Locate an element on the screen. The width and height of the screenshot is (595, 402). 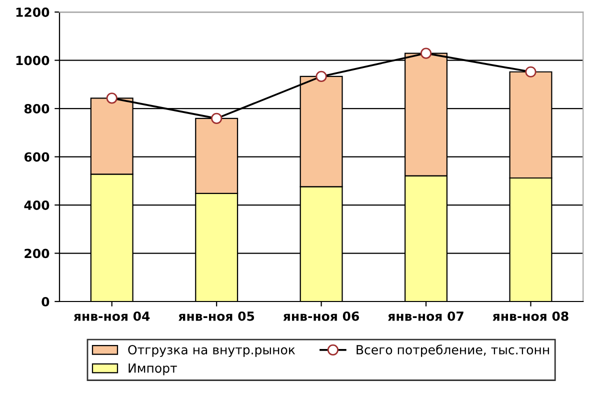
legend-label: Отгрузка на внутр.рынок is located at coordinates (212, 351).